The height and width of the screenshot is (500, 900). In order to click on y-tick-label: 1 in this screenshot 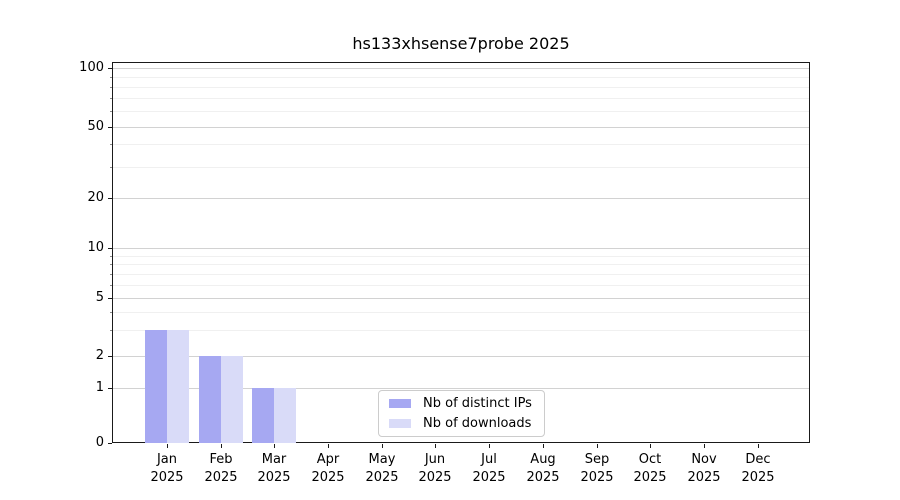, I will do `click(99, 387)`.